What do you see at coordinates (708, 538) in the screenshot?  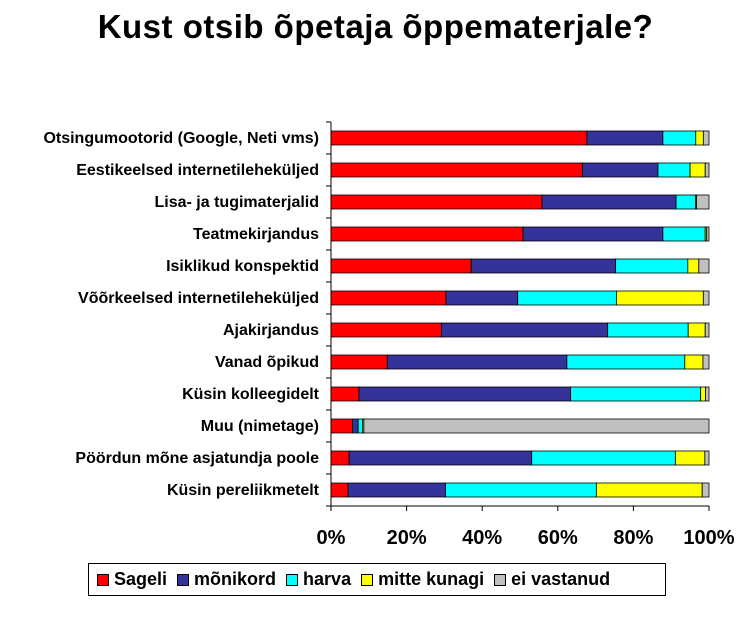 I see `x-tick-label: 100%` at bounding box center [708, 538].